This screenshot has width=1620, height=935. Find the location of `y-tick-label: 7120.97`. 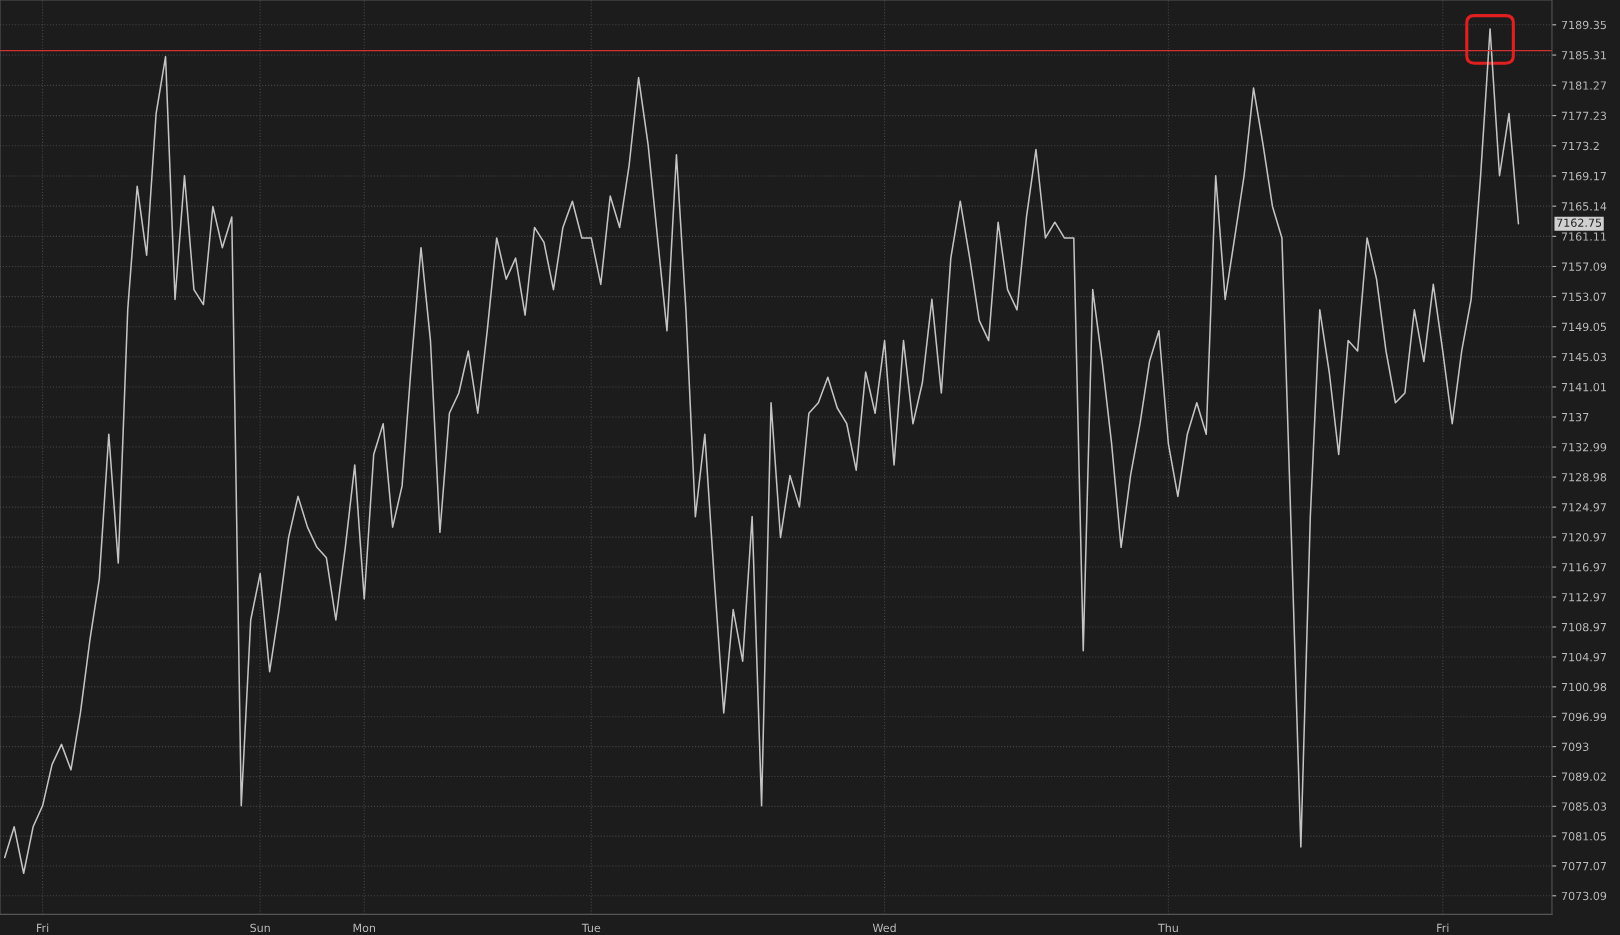

y-tick-label: 7120.97 is located at coordinates (1583, 537).